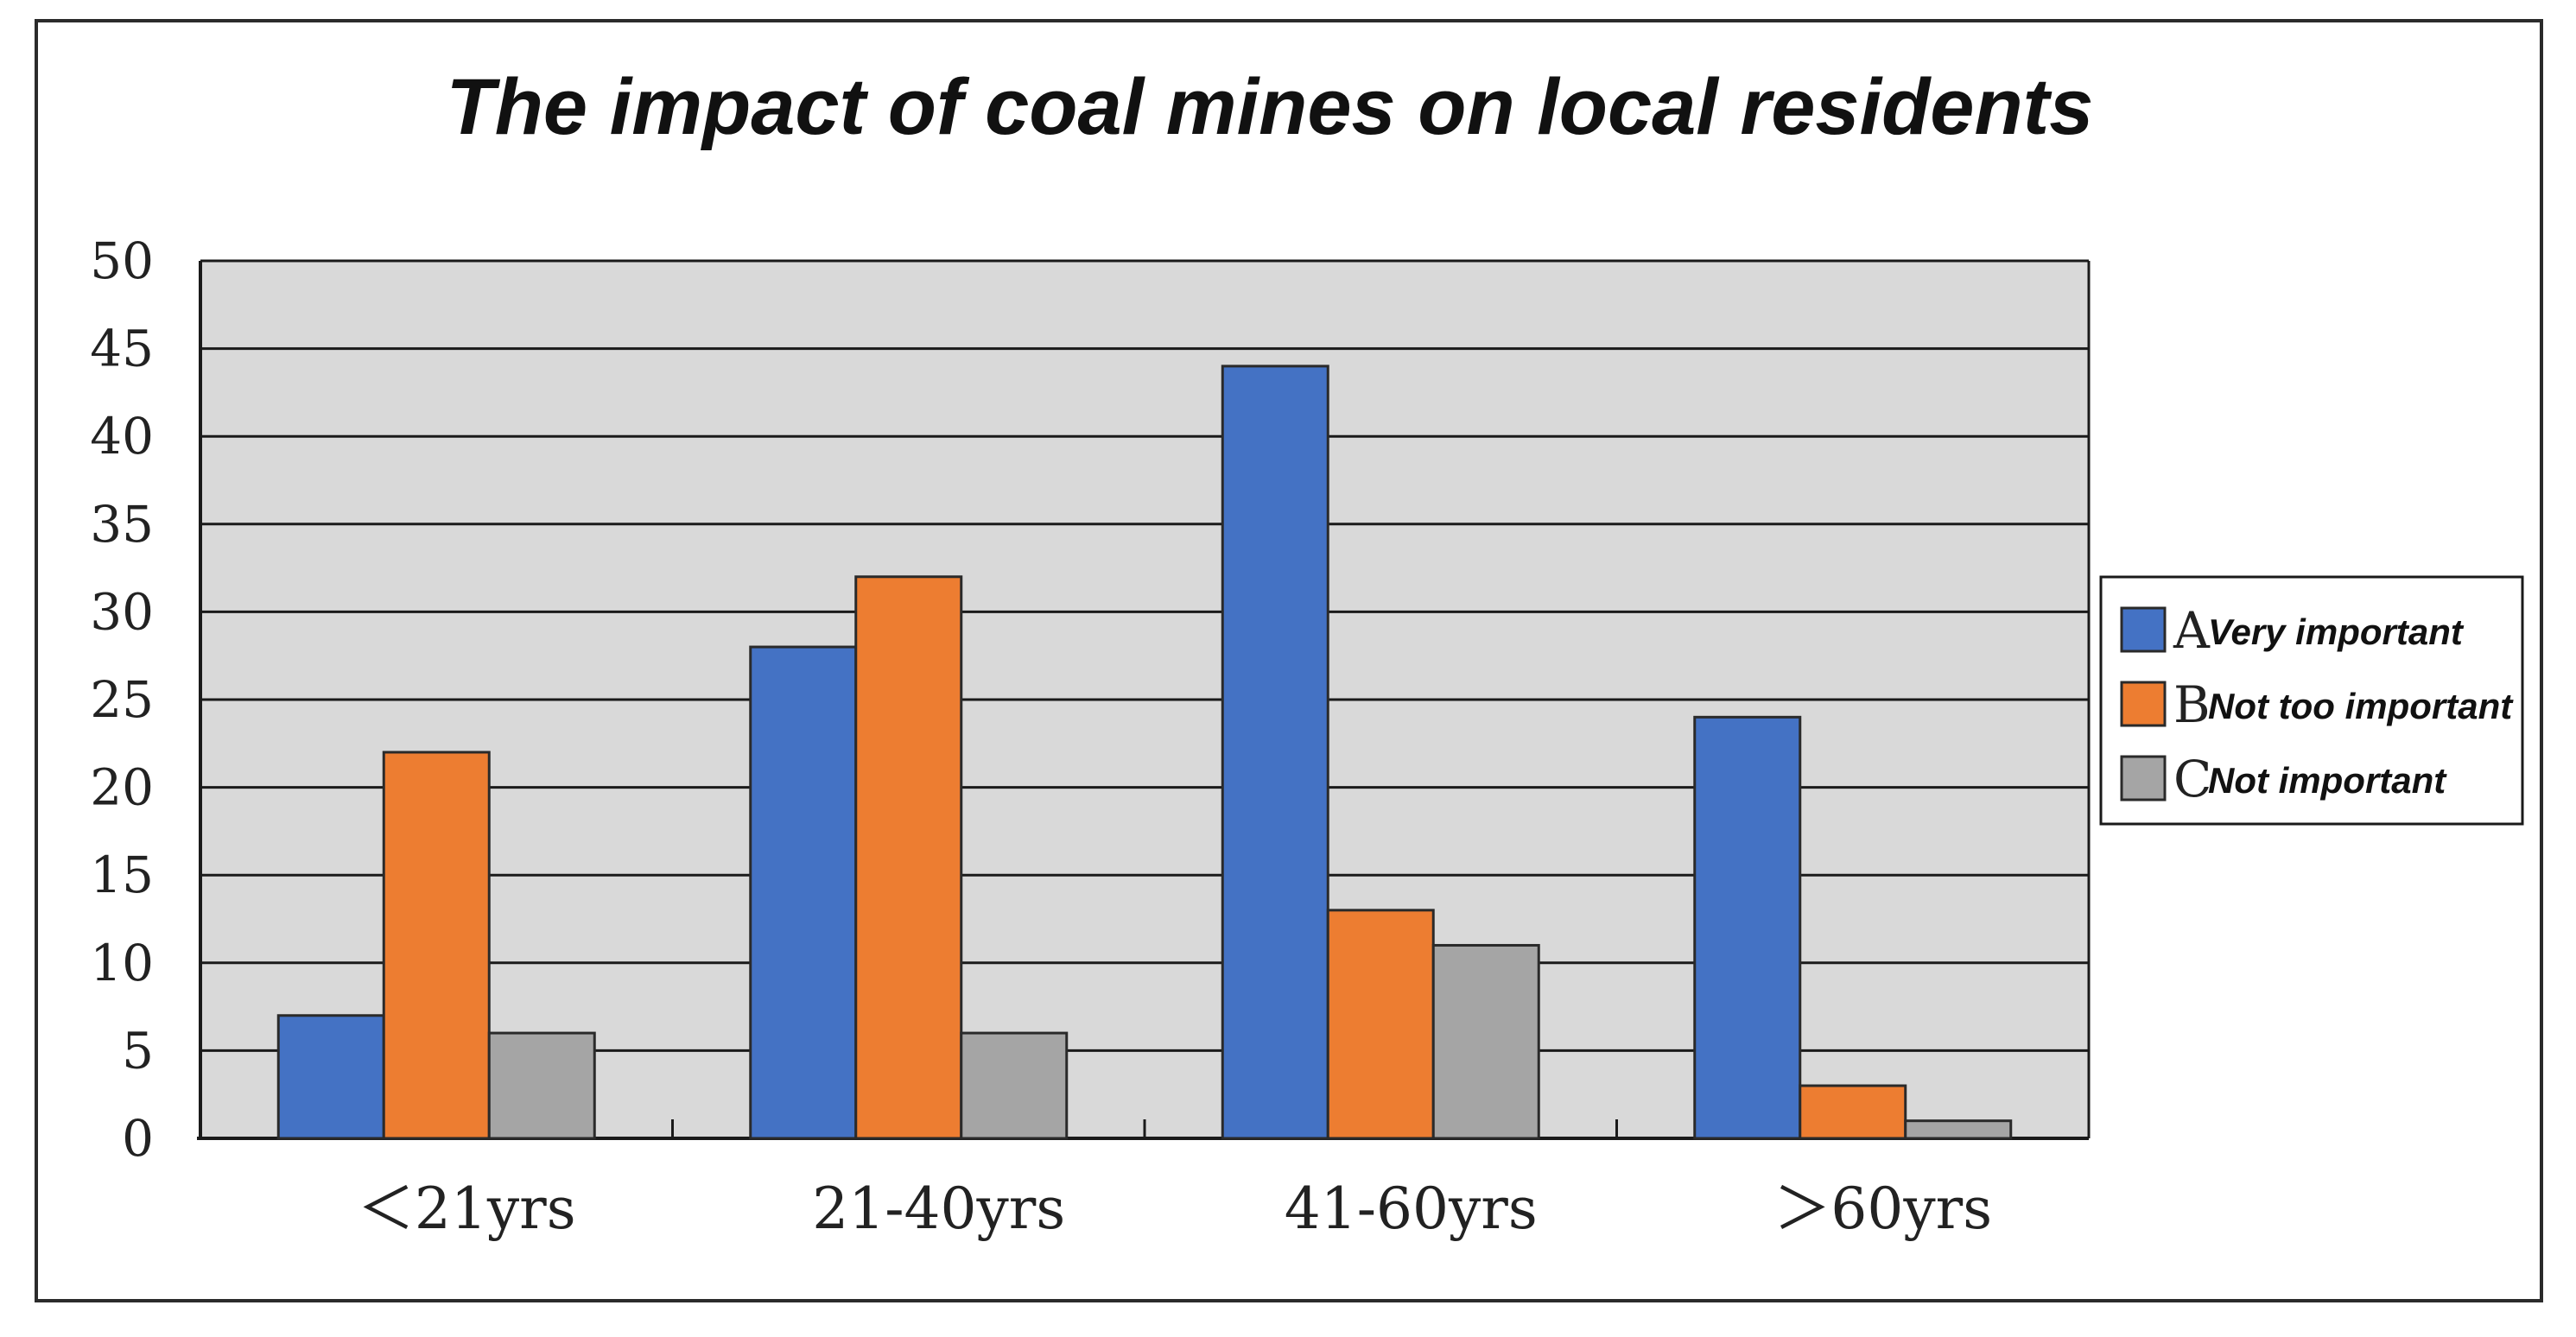 The width and height of the screenshot is (2576, 1337). I want to click on legend-swatch-b, so click(2143, 704).